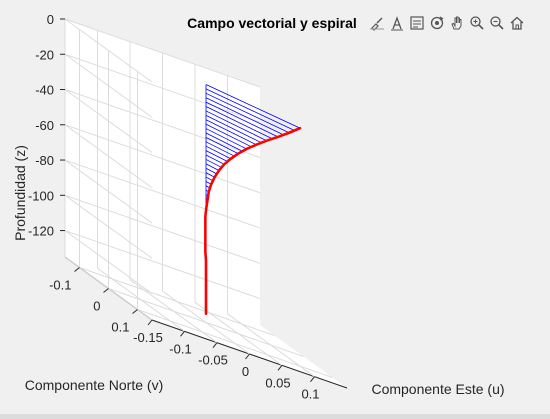 This screenshot has width=550, height=419. I want to click on chart-title: Campo vectorial y espiral, so click(272, 23).